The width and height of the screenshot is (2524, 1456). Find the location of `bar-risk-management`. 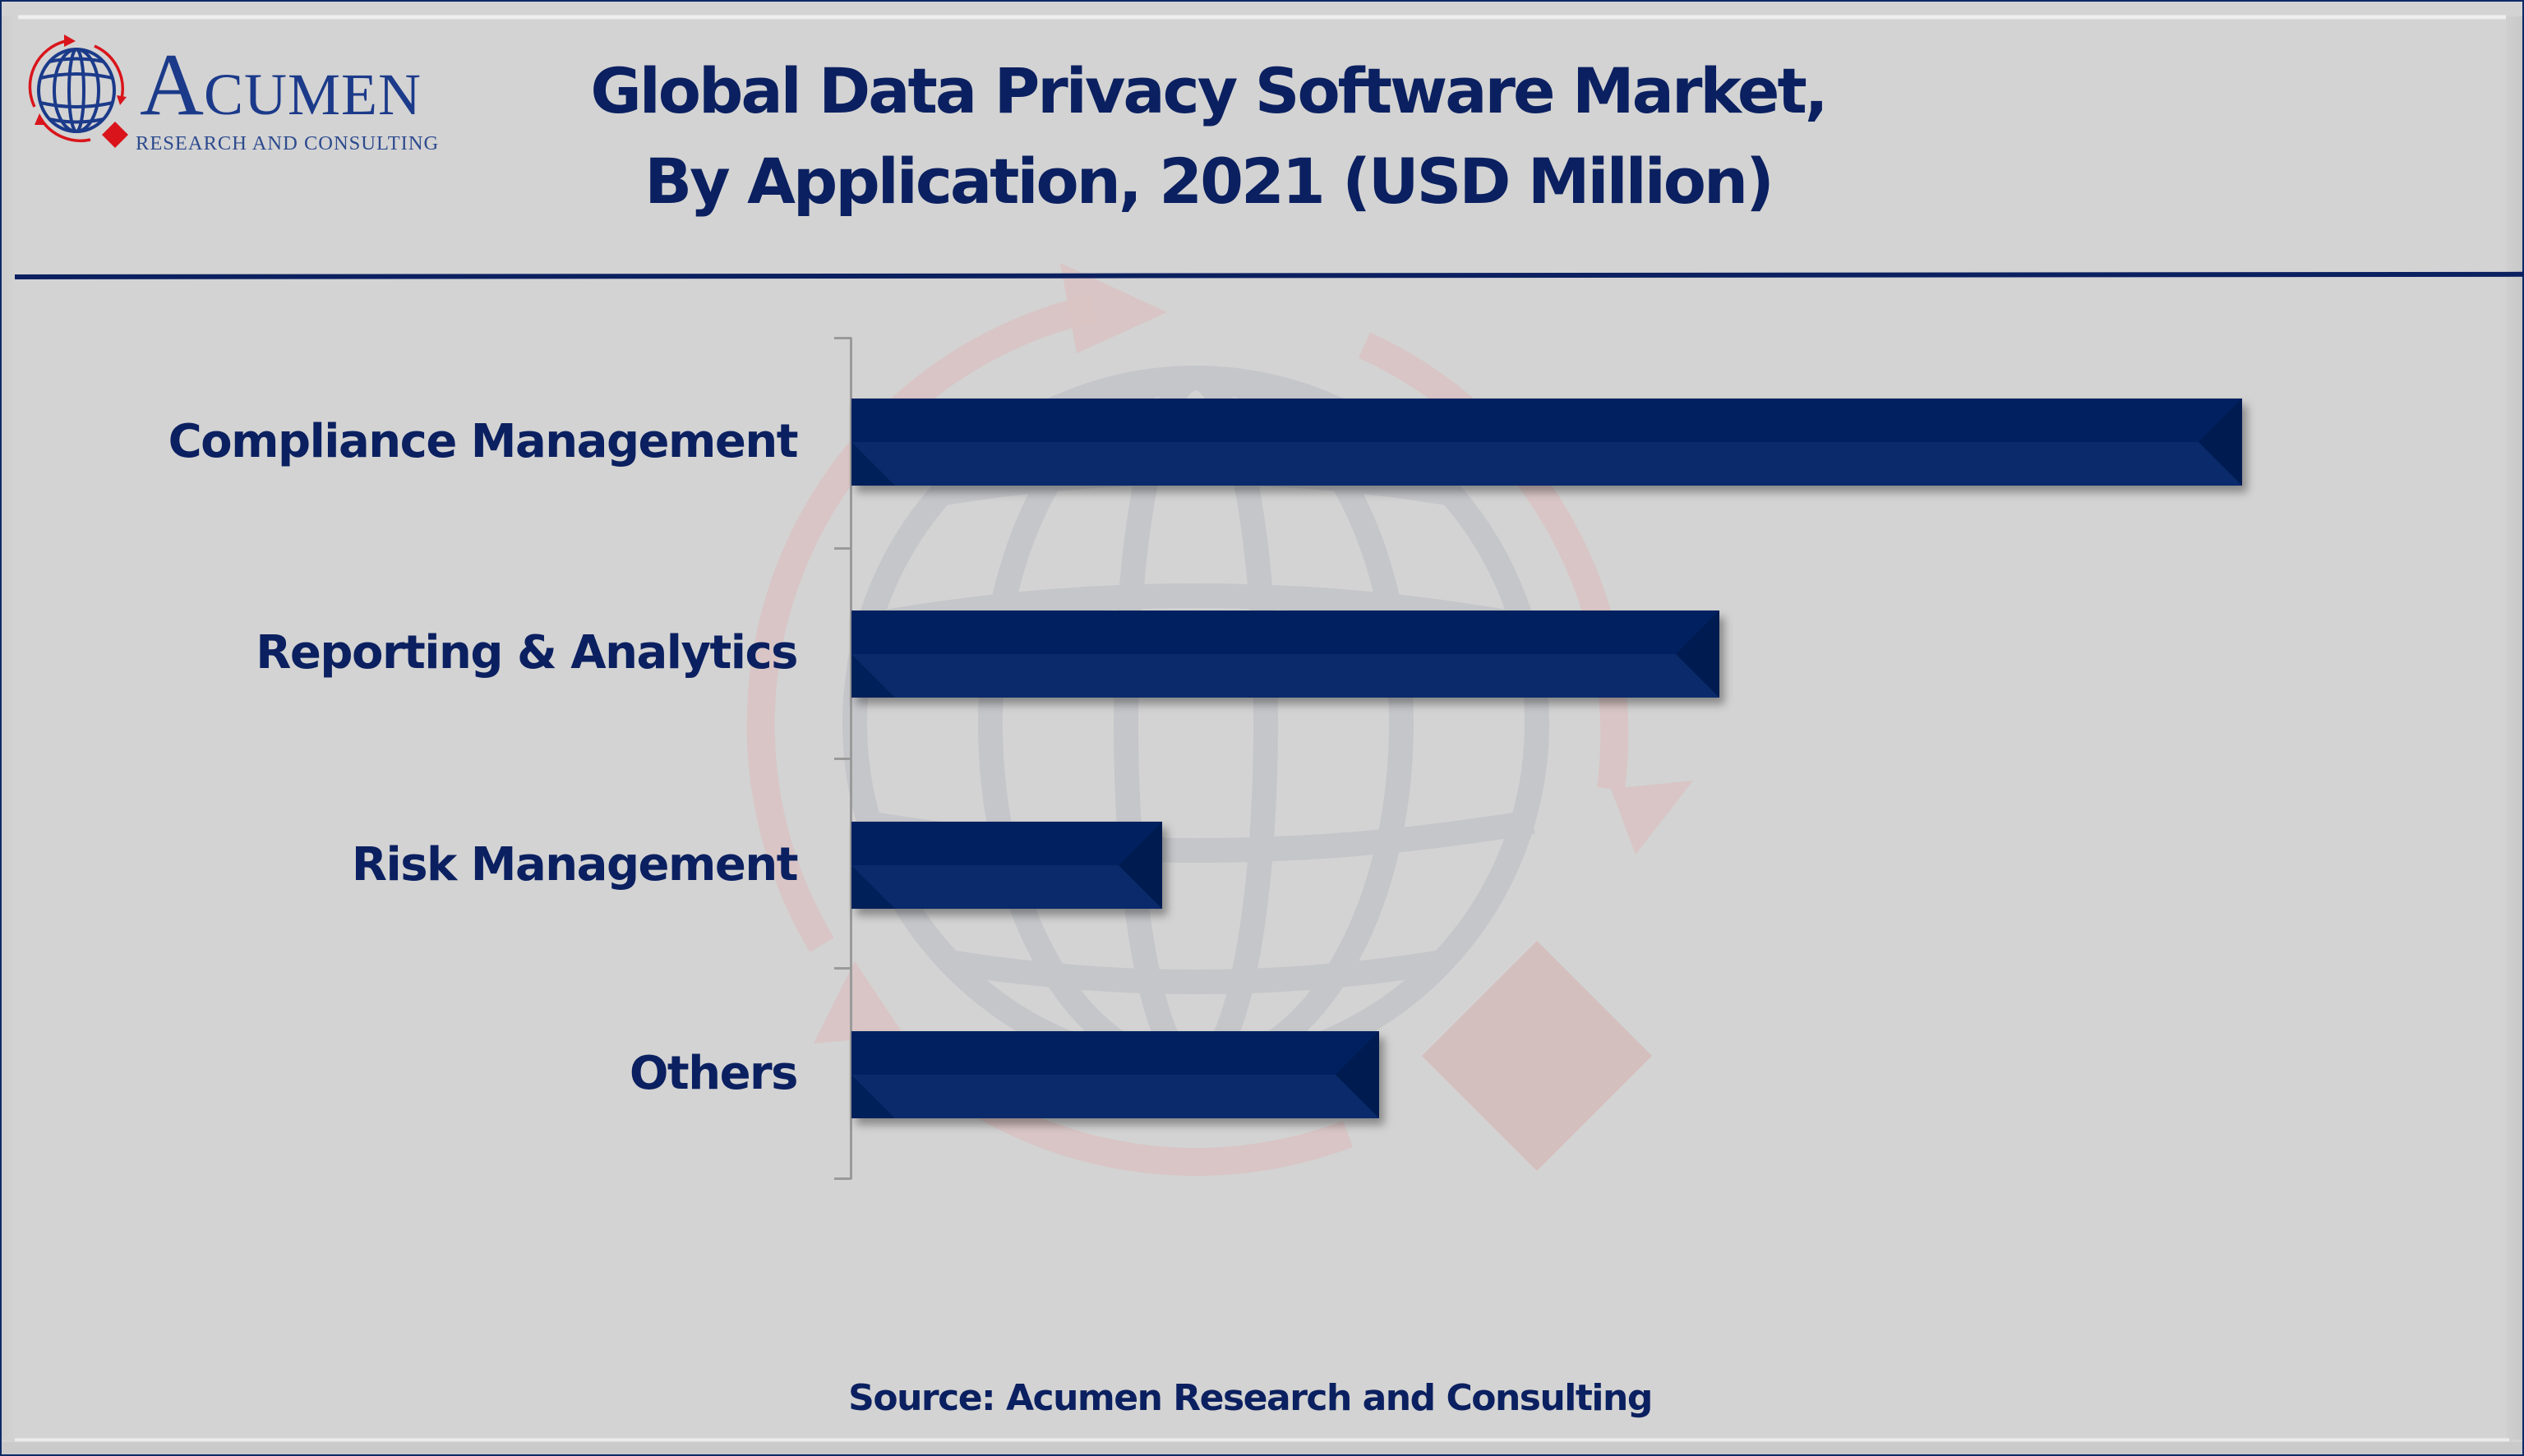

bar-risk-management is located at coordinates (1007, 865).